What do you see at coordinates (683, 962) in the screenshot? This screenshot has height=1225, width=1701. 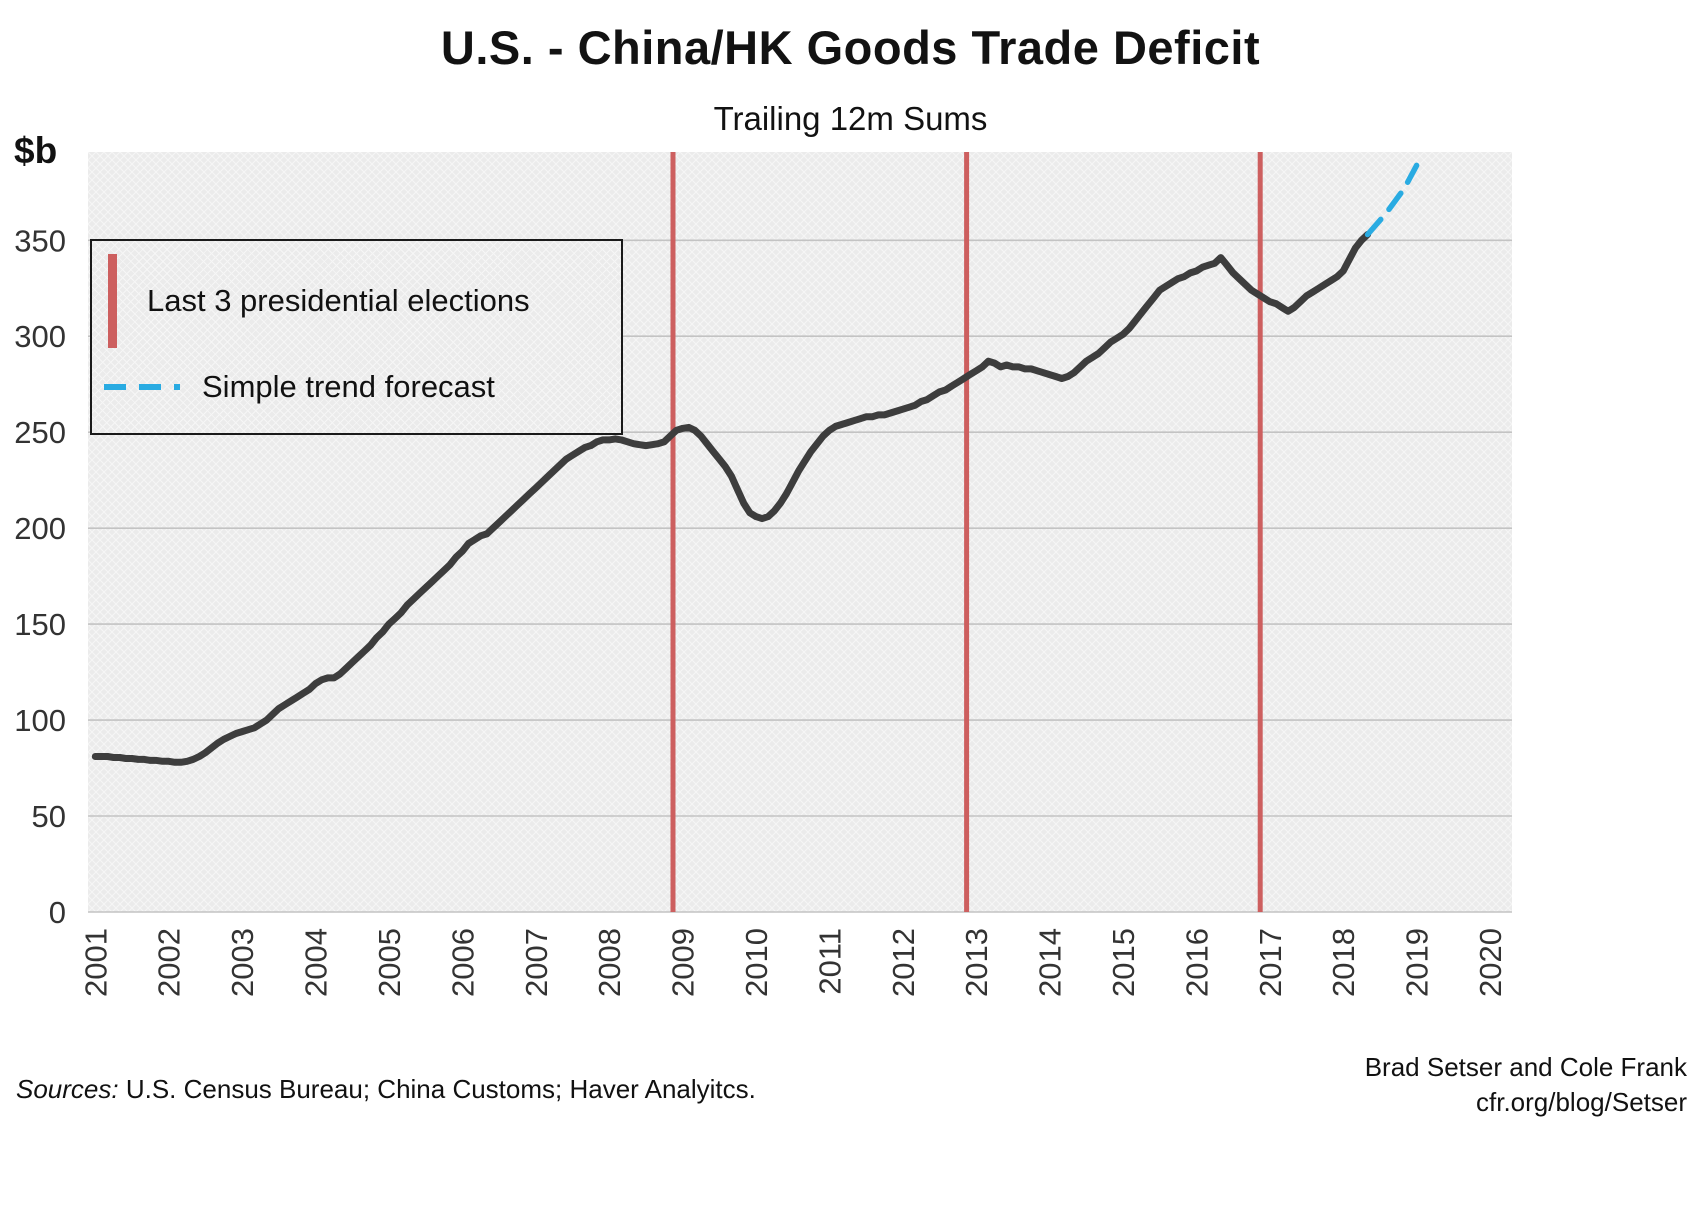 I see `svg-text: 2009` at bounding box center [683, 962].